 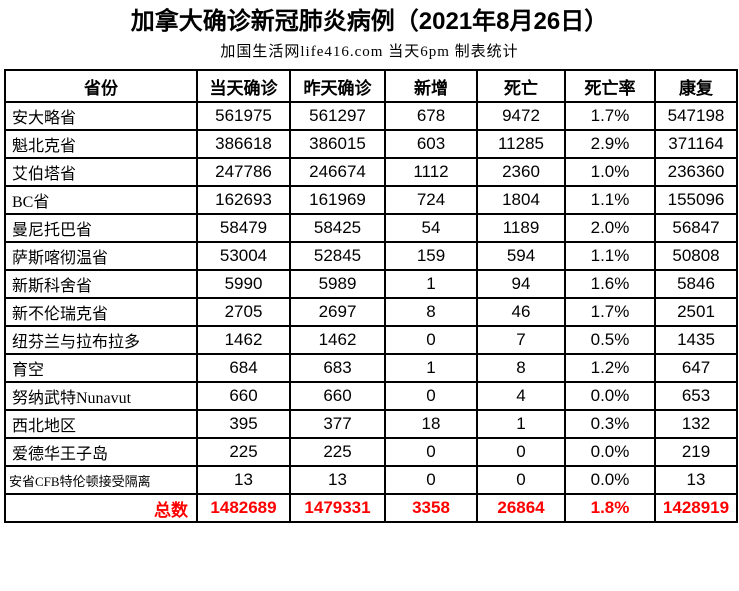 I want to click on cell-new: 54, so click(x=431, y=228).